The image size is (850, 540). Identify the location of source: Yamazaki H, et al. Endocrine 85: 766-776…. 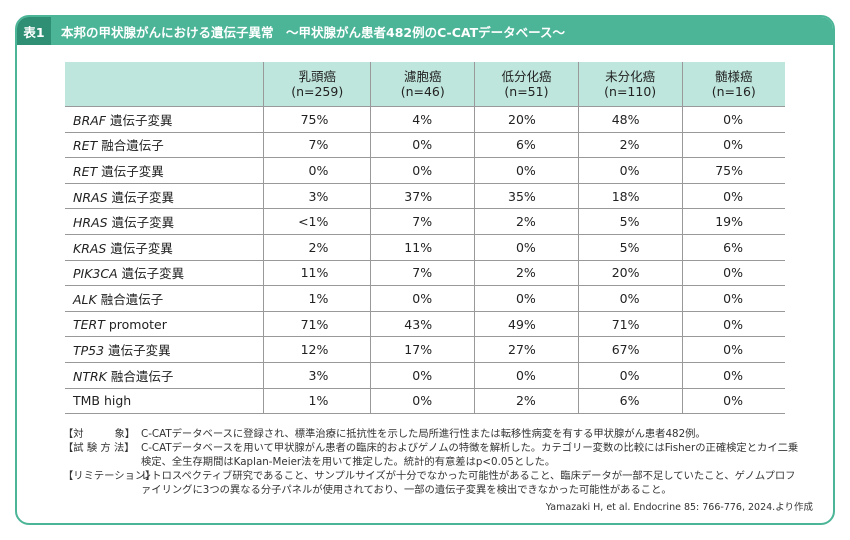
(679, 507).